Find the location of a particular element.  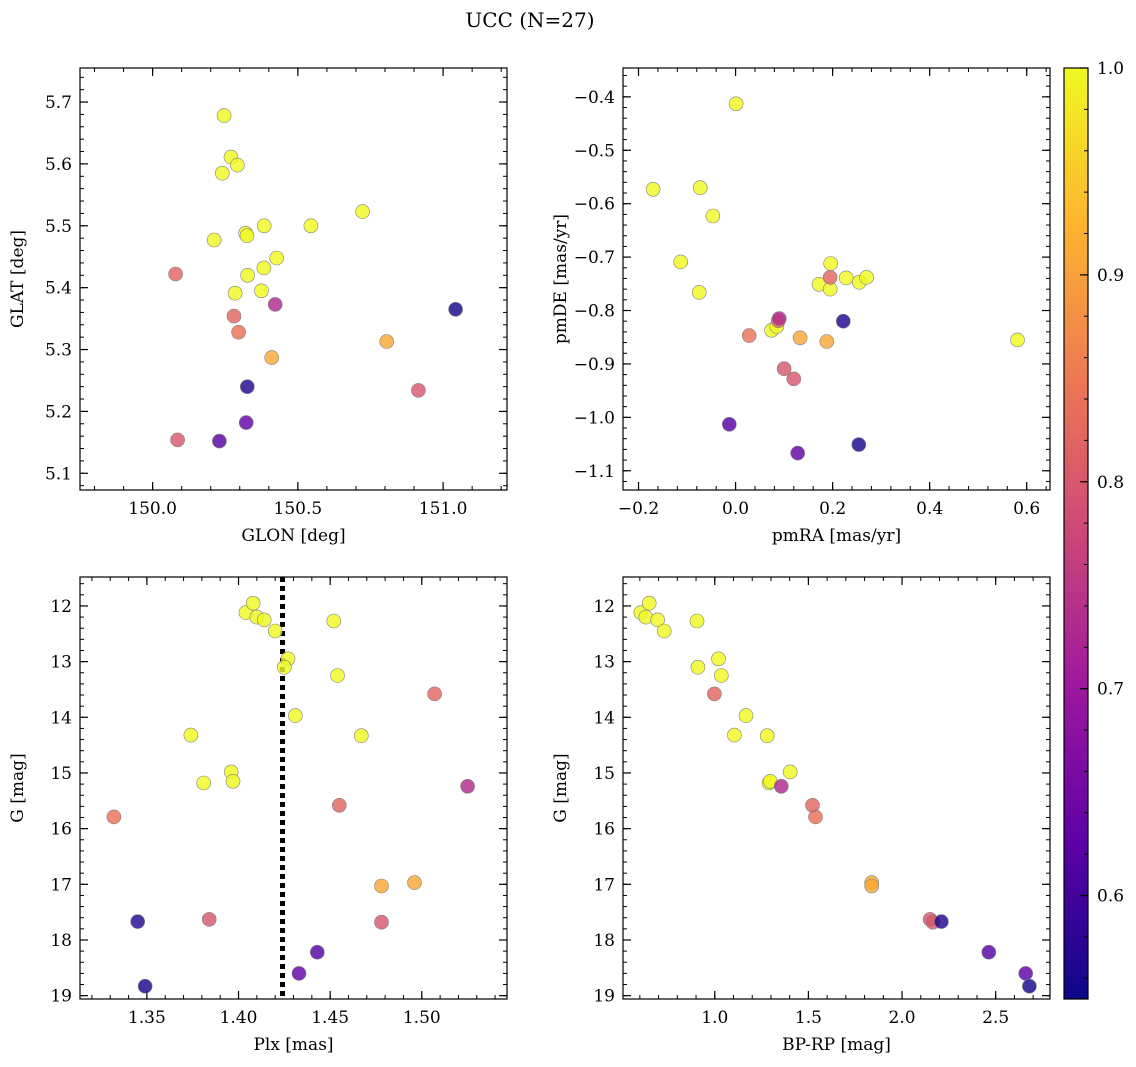

x-tick-label: 0.4 is located at coordinates (929, 509).